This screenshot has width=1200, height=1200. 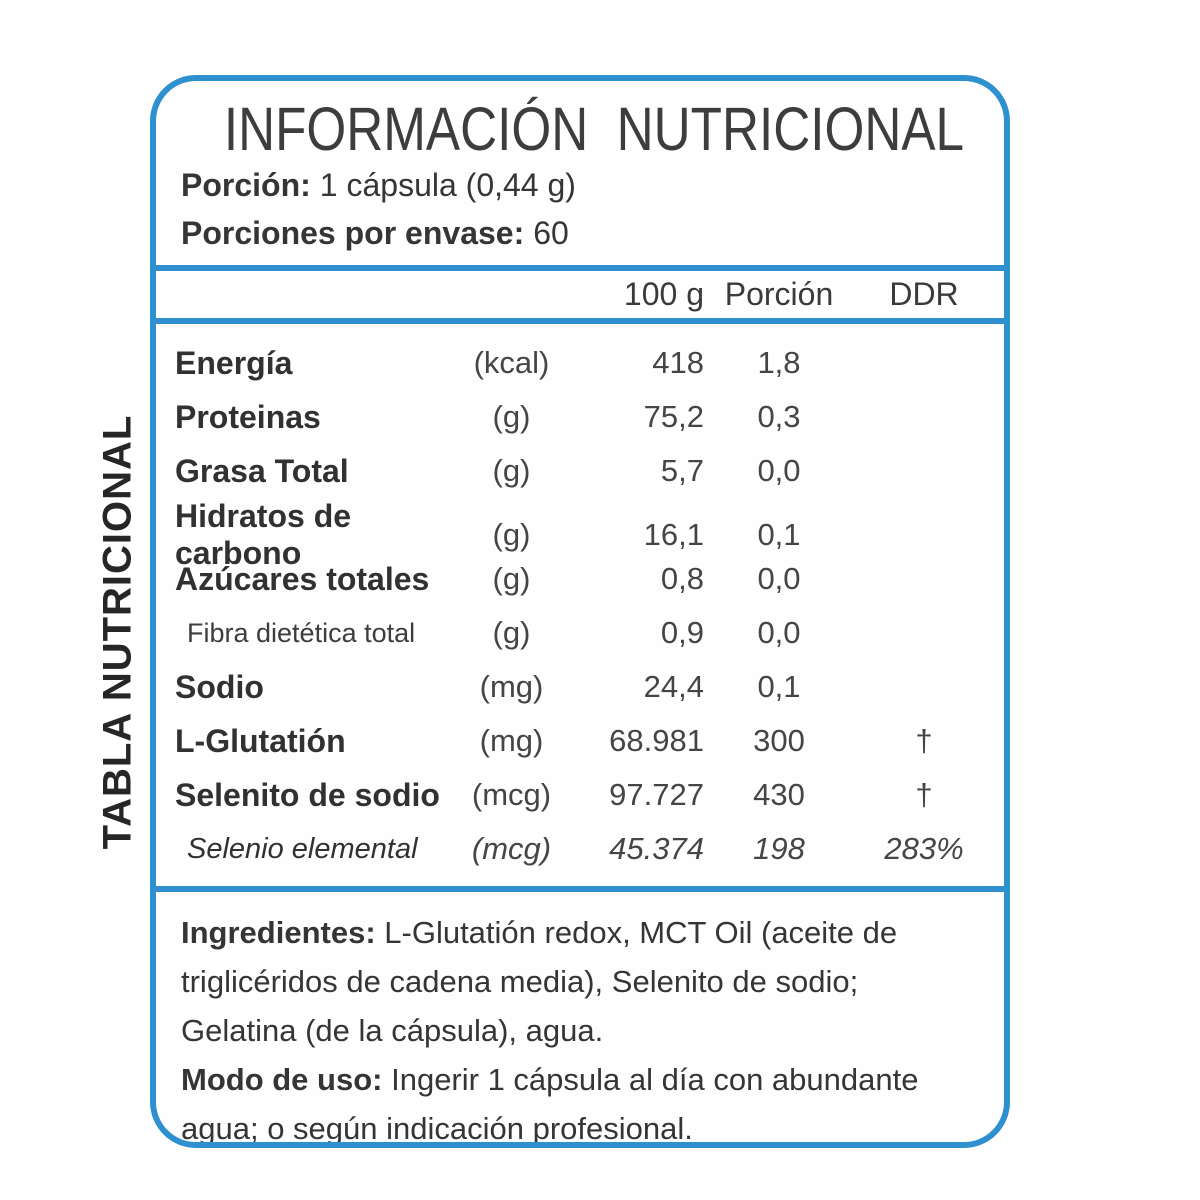 I want to click on ingredients-label: Ingredientes:, so click(x=278, y=932).